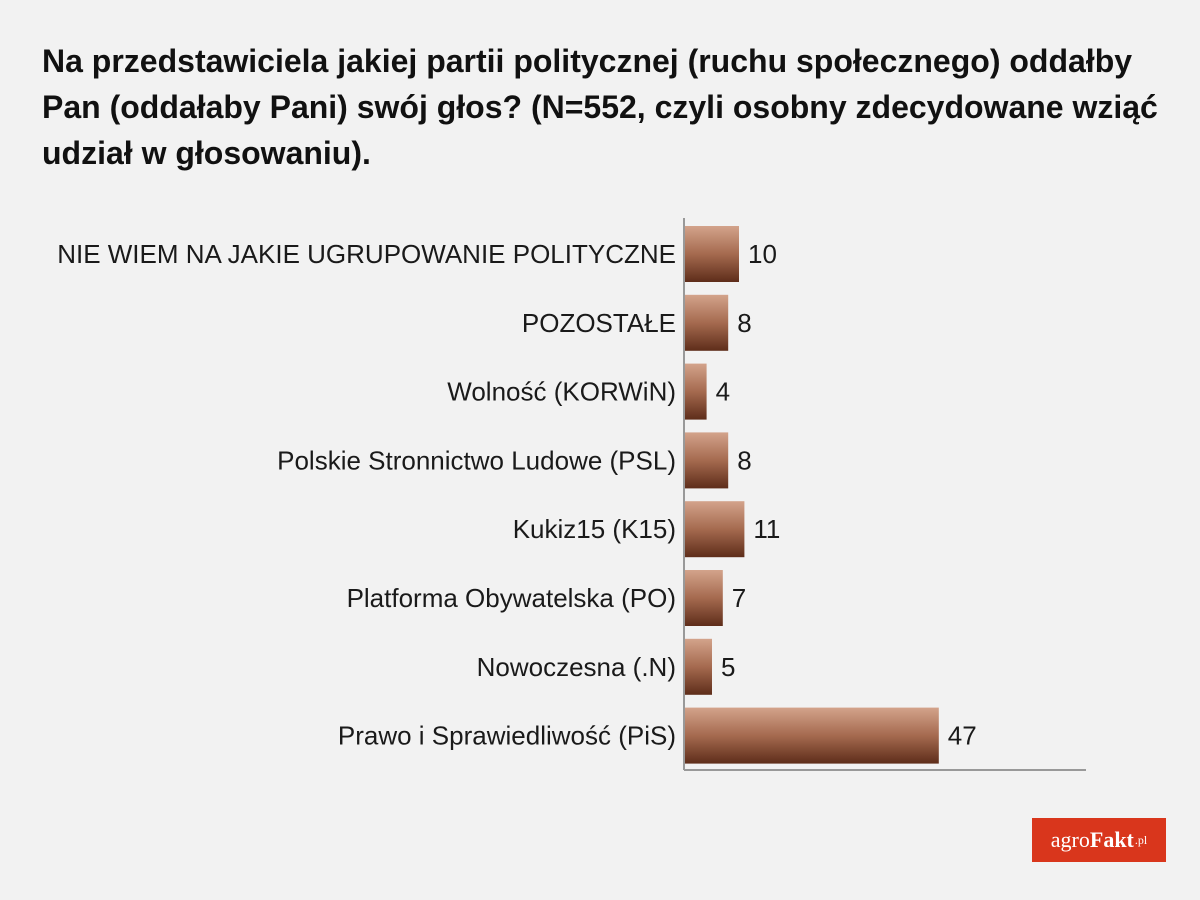 The image size is (1200, 900). Describe the element at coordinates (728, 667) in the screenshot. I see `value-label: 5` at that location.